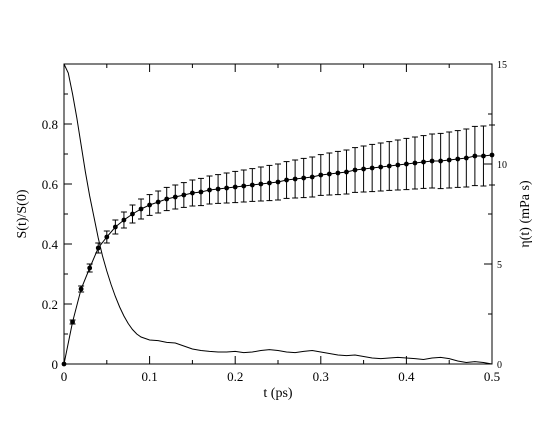 The width and height of the screenshot is (554, 428). I want to click on y-axis-label-left: S(t)/S(0), so click(22, 213).